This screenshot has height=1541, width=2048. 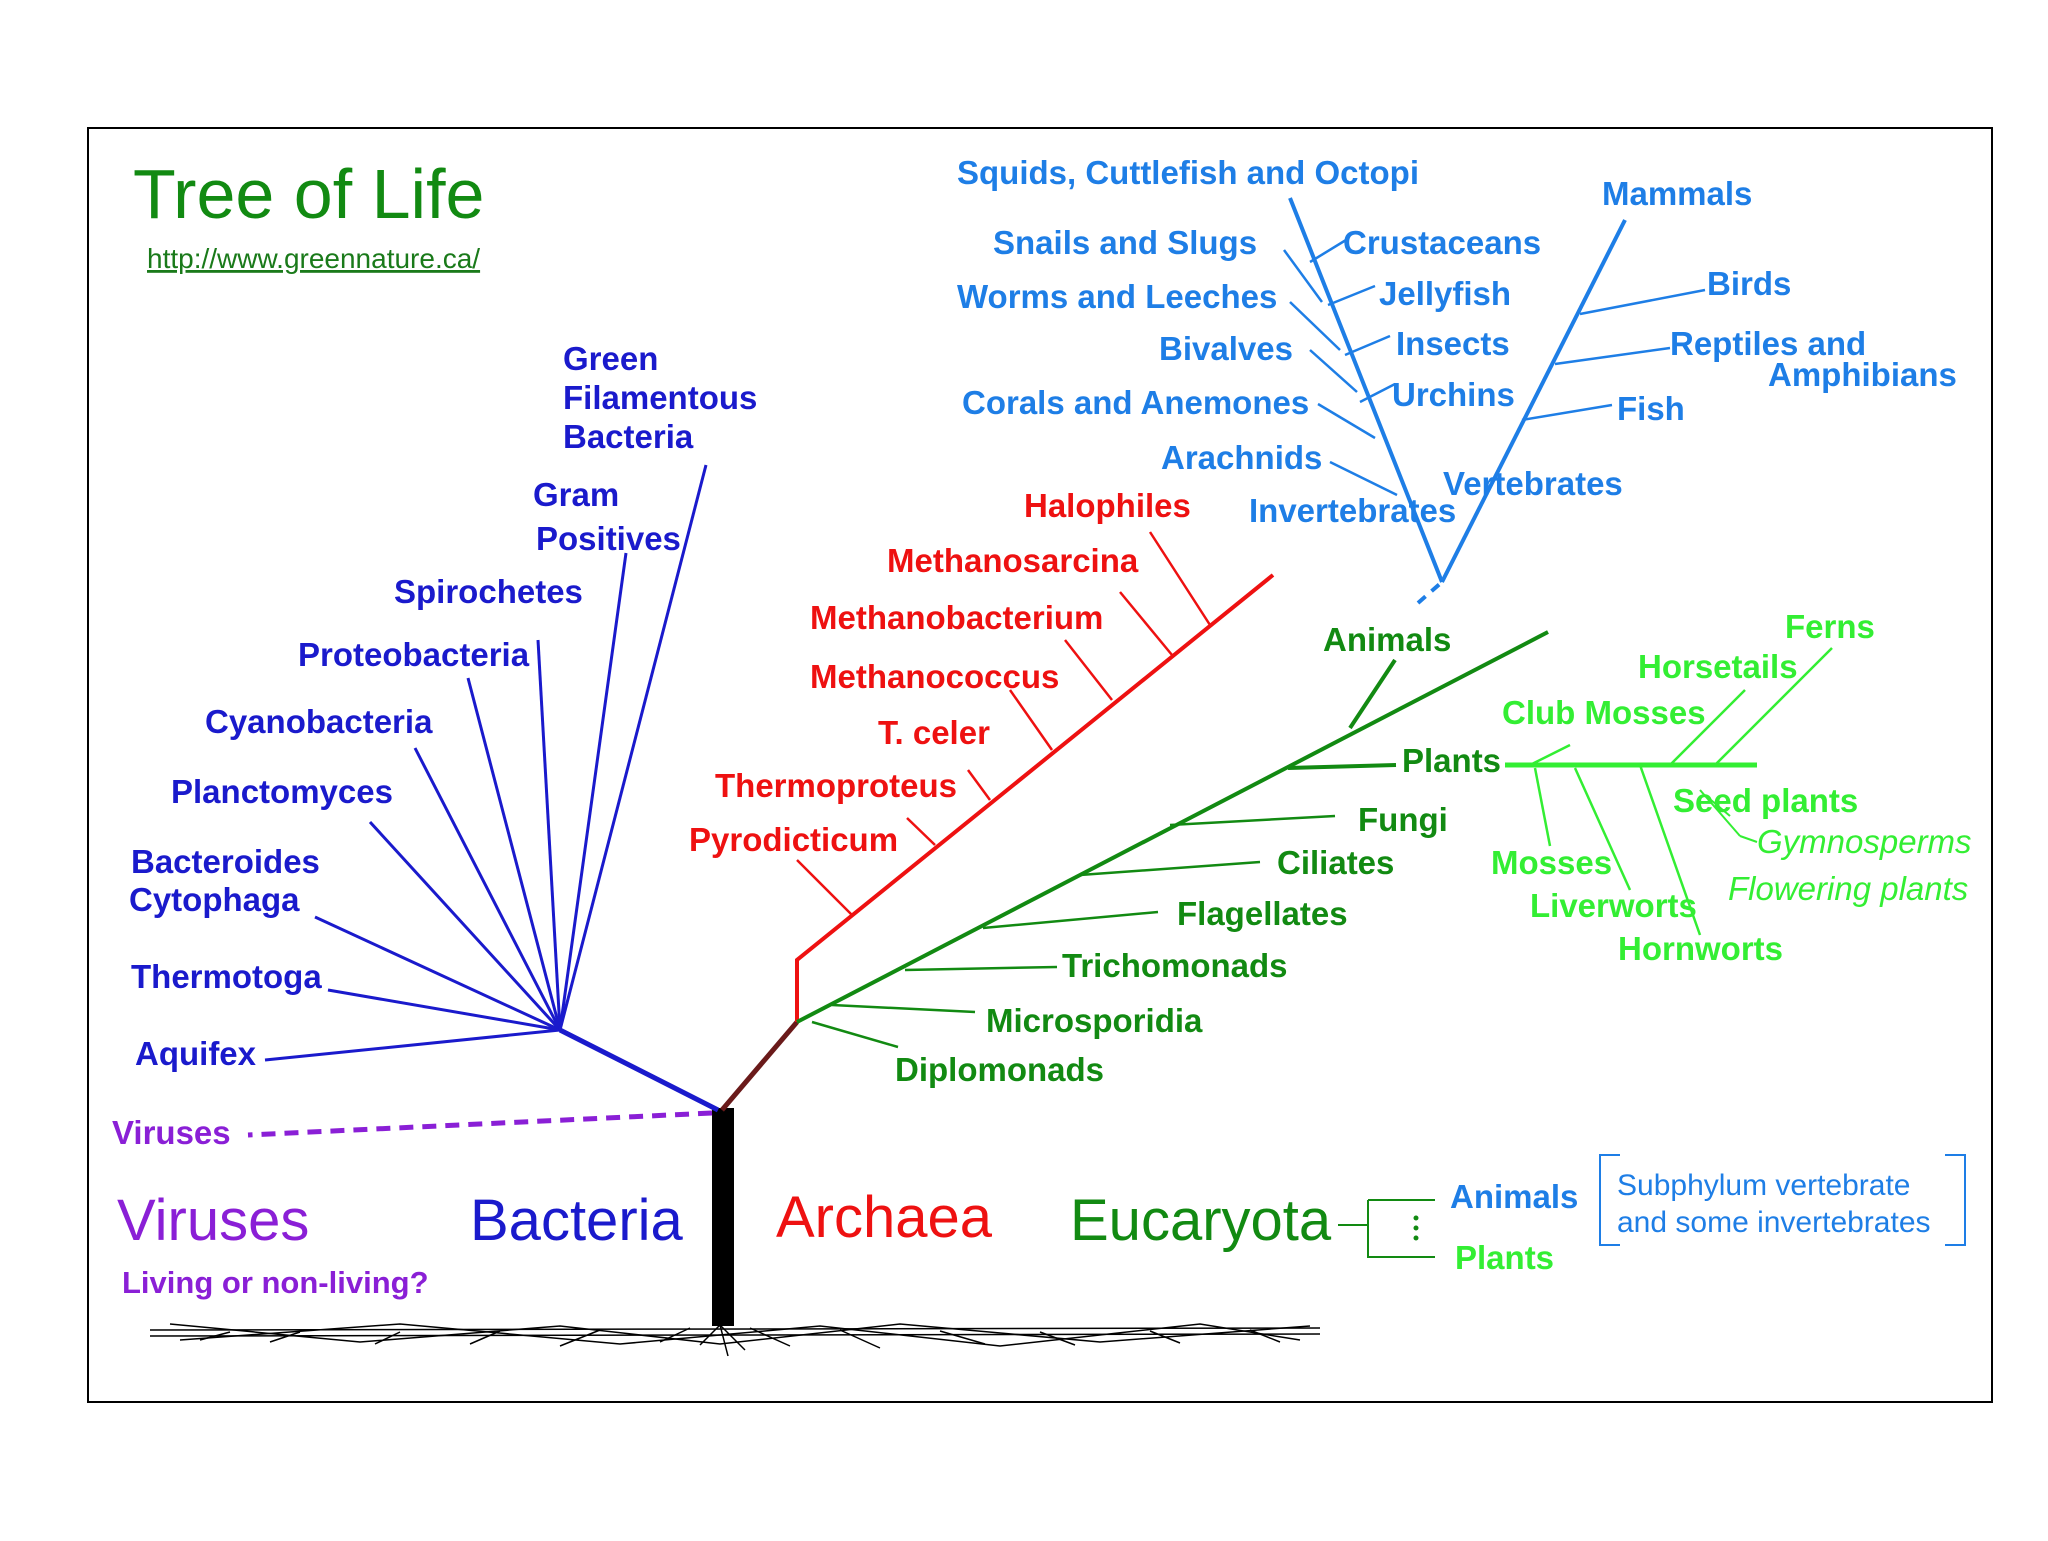 What do you see at coordinates (225, 861) in the screenshot?
I see `label-bacteroides-line1: Bacteroides` at bounding box center [225, 861].